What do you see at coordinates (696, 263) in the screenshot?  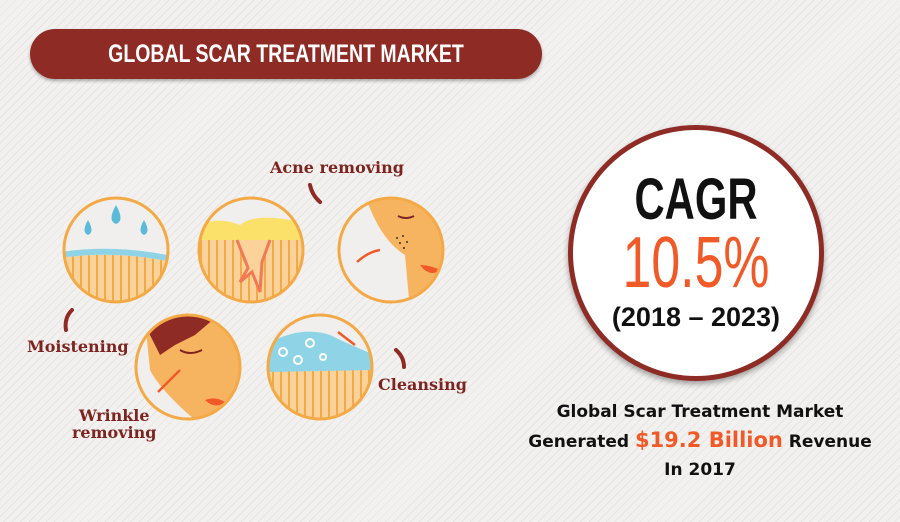 I see `cagr-value: 10.5%` at bounding box center [696, 263].